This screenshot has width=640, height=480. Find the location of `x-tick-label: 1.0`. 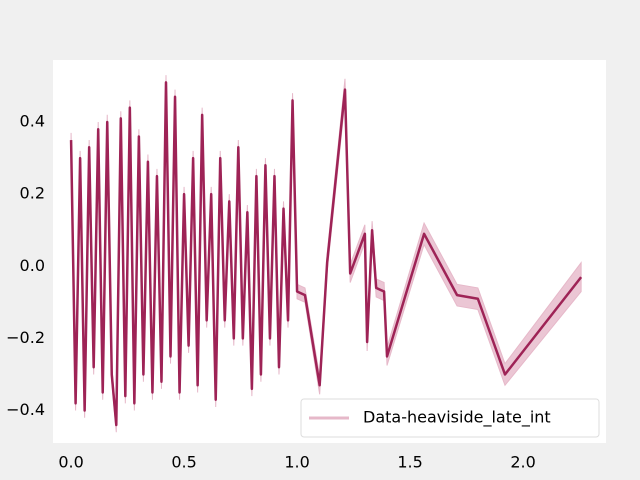

x-tick-label: 1.0 is located at coordinates (296, 462).